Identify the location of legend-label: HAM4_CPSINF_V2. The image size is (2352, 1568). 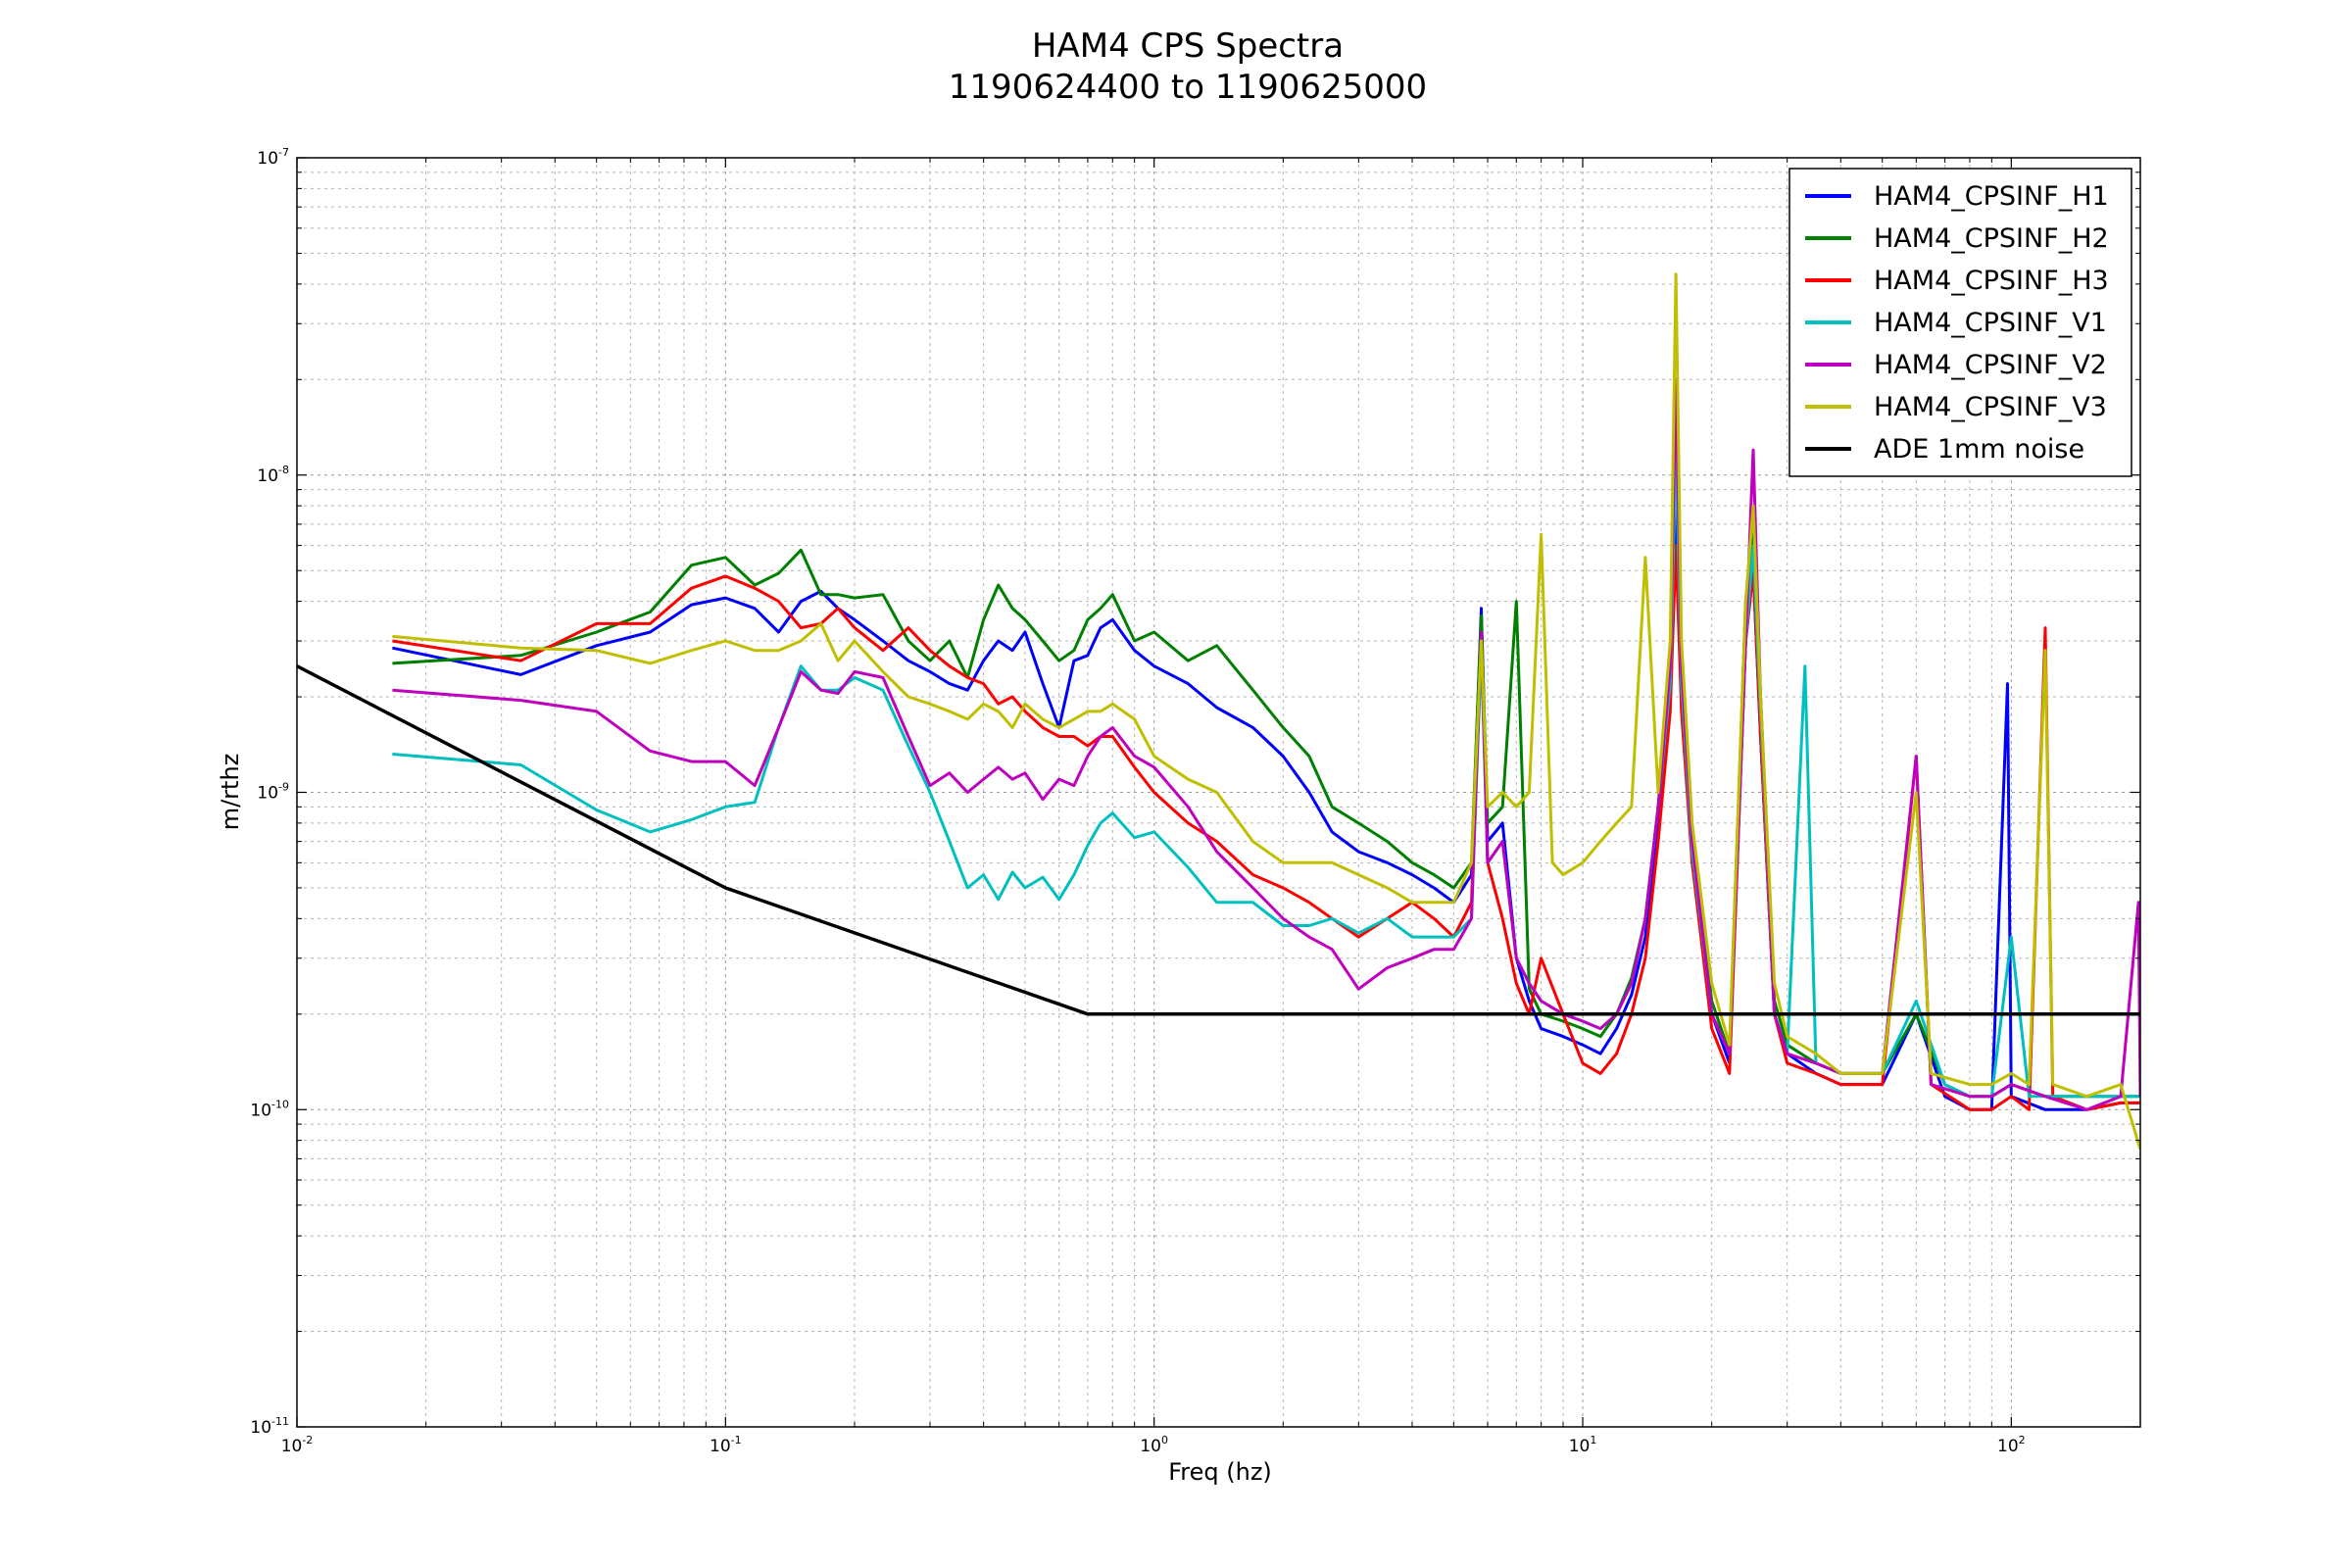
(1990, 365).